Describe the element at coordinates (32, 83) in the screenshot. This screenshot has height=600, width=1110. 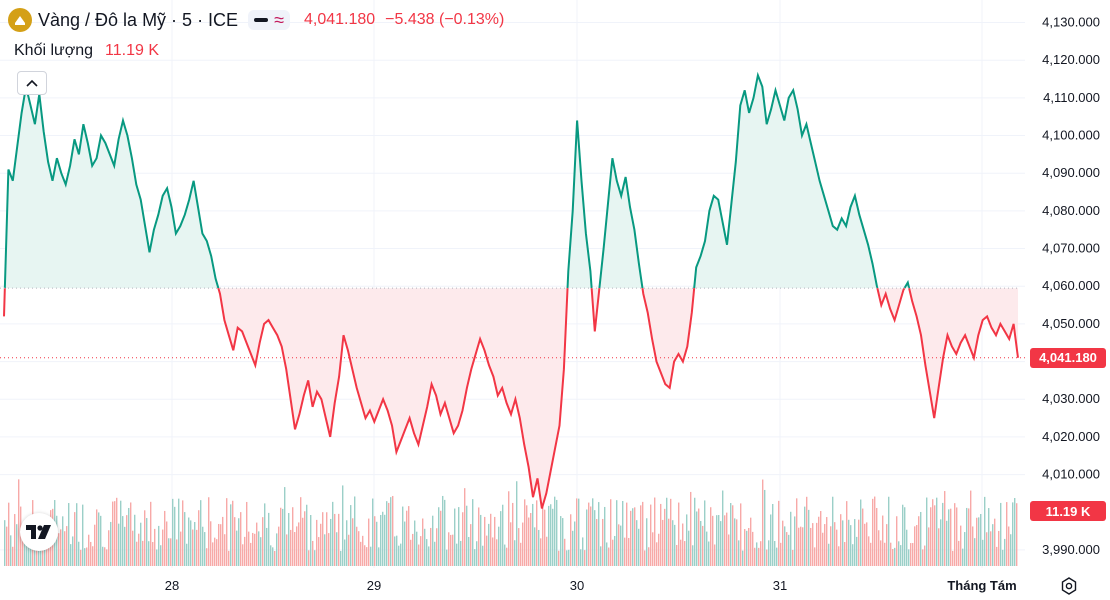
I see `collapse-legend-button` at that location.